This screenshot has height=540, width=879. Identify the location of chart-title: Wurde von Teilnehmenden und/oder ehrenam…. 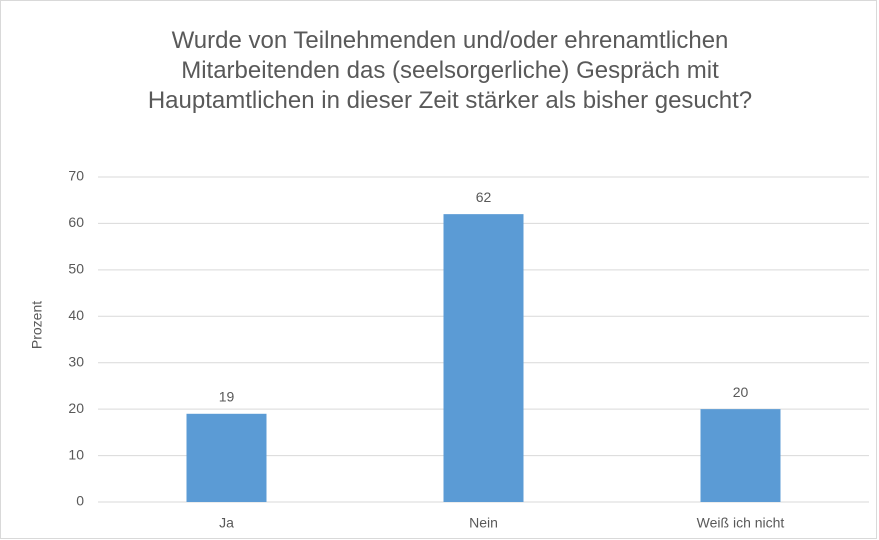
(450, 70).